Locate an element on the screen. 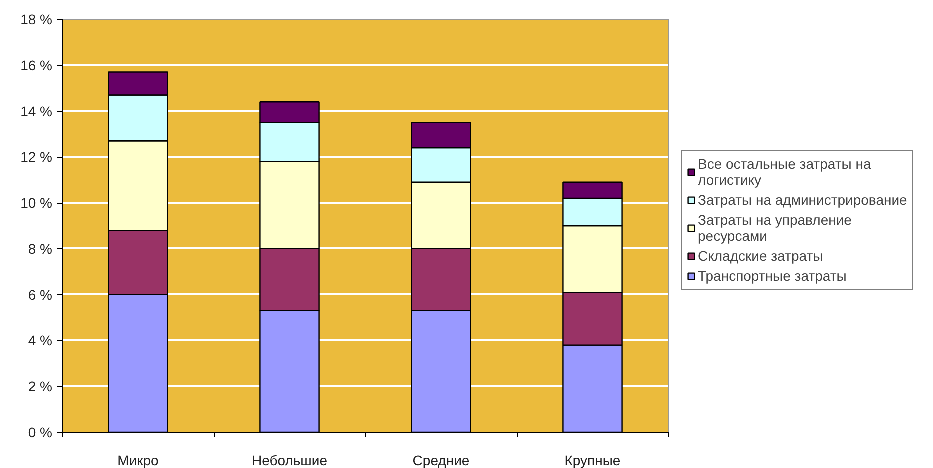 This screenshot has width=933, height=468. x-tick-label: Небольшие is located at coordinates (290, 460).